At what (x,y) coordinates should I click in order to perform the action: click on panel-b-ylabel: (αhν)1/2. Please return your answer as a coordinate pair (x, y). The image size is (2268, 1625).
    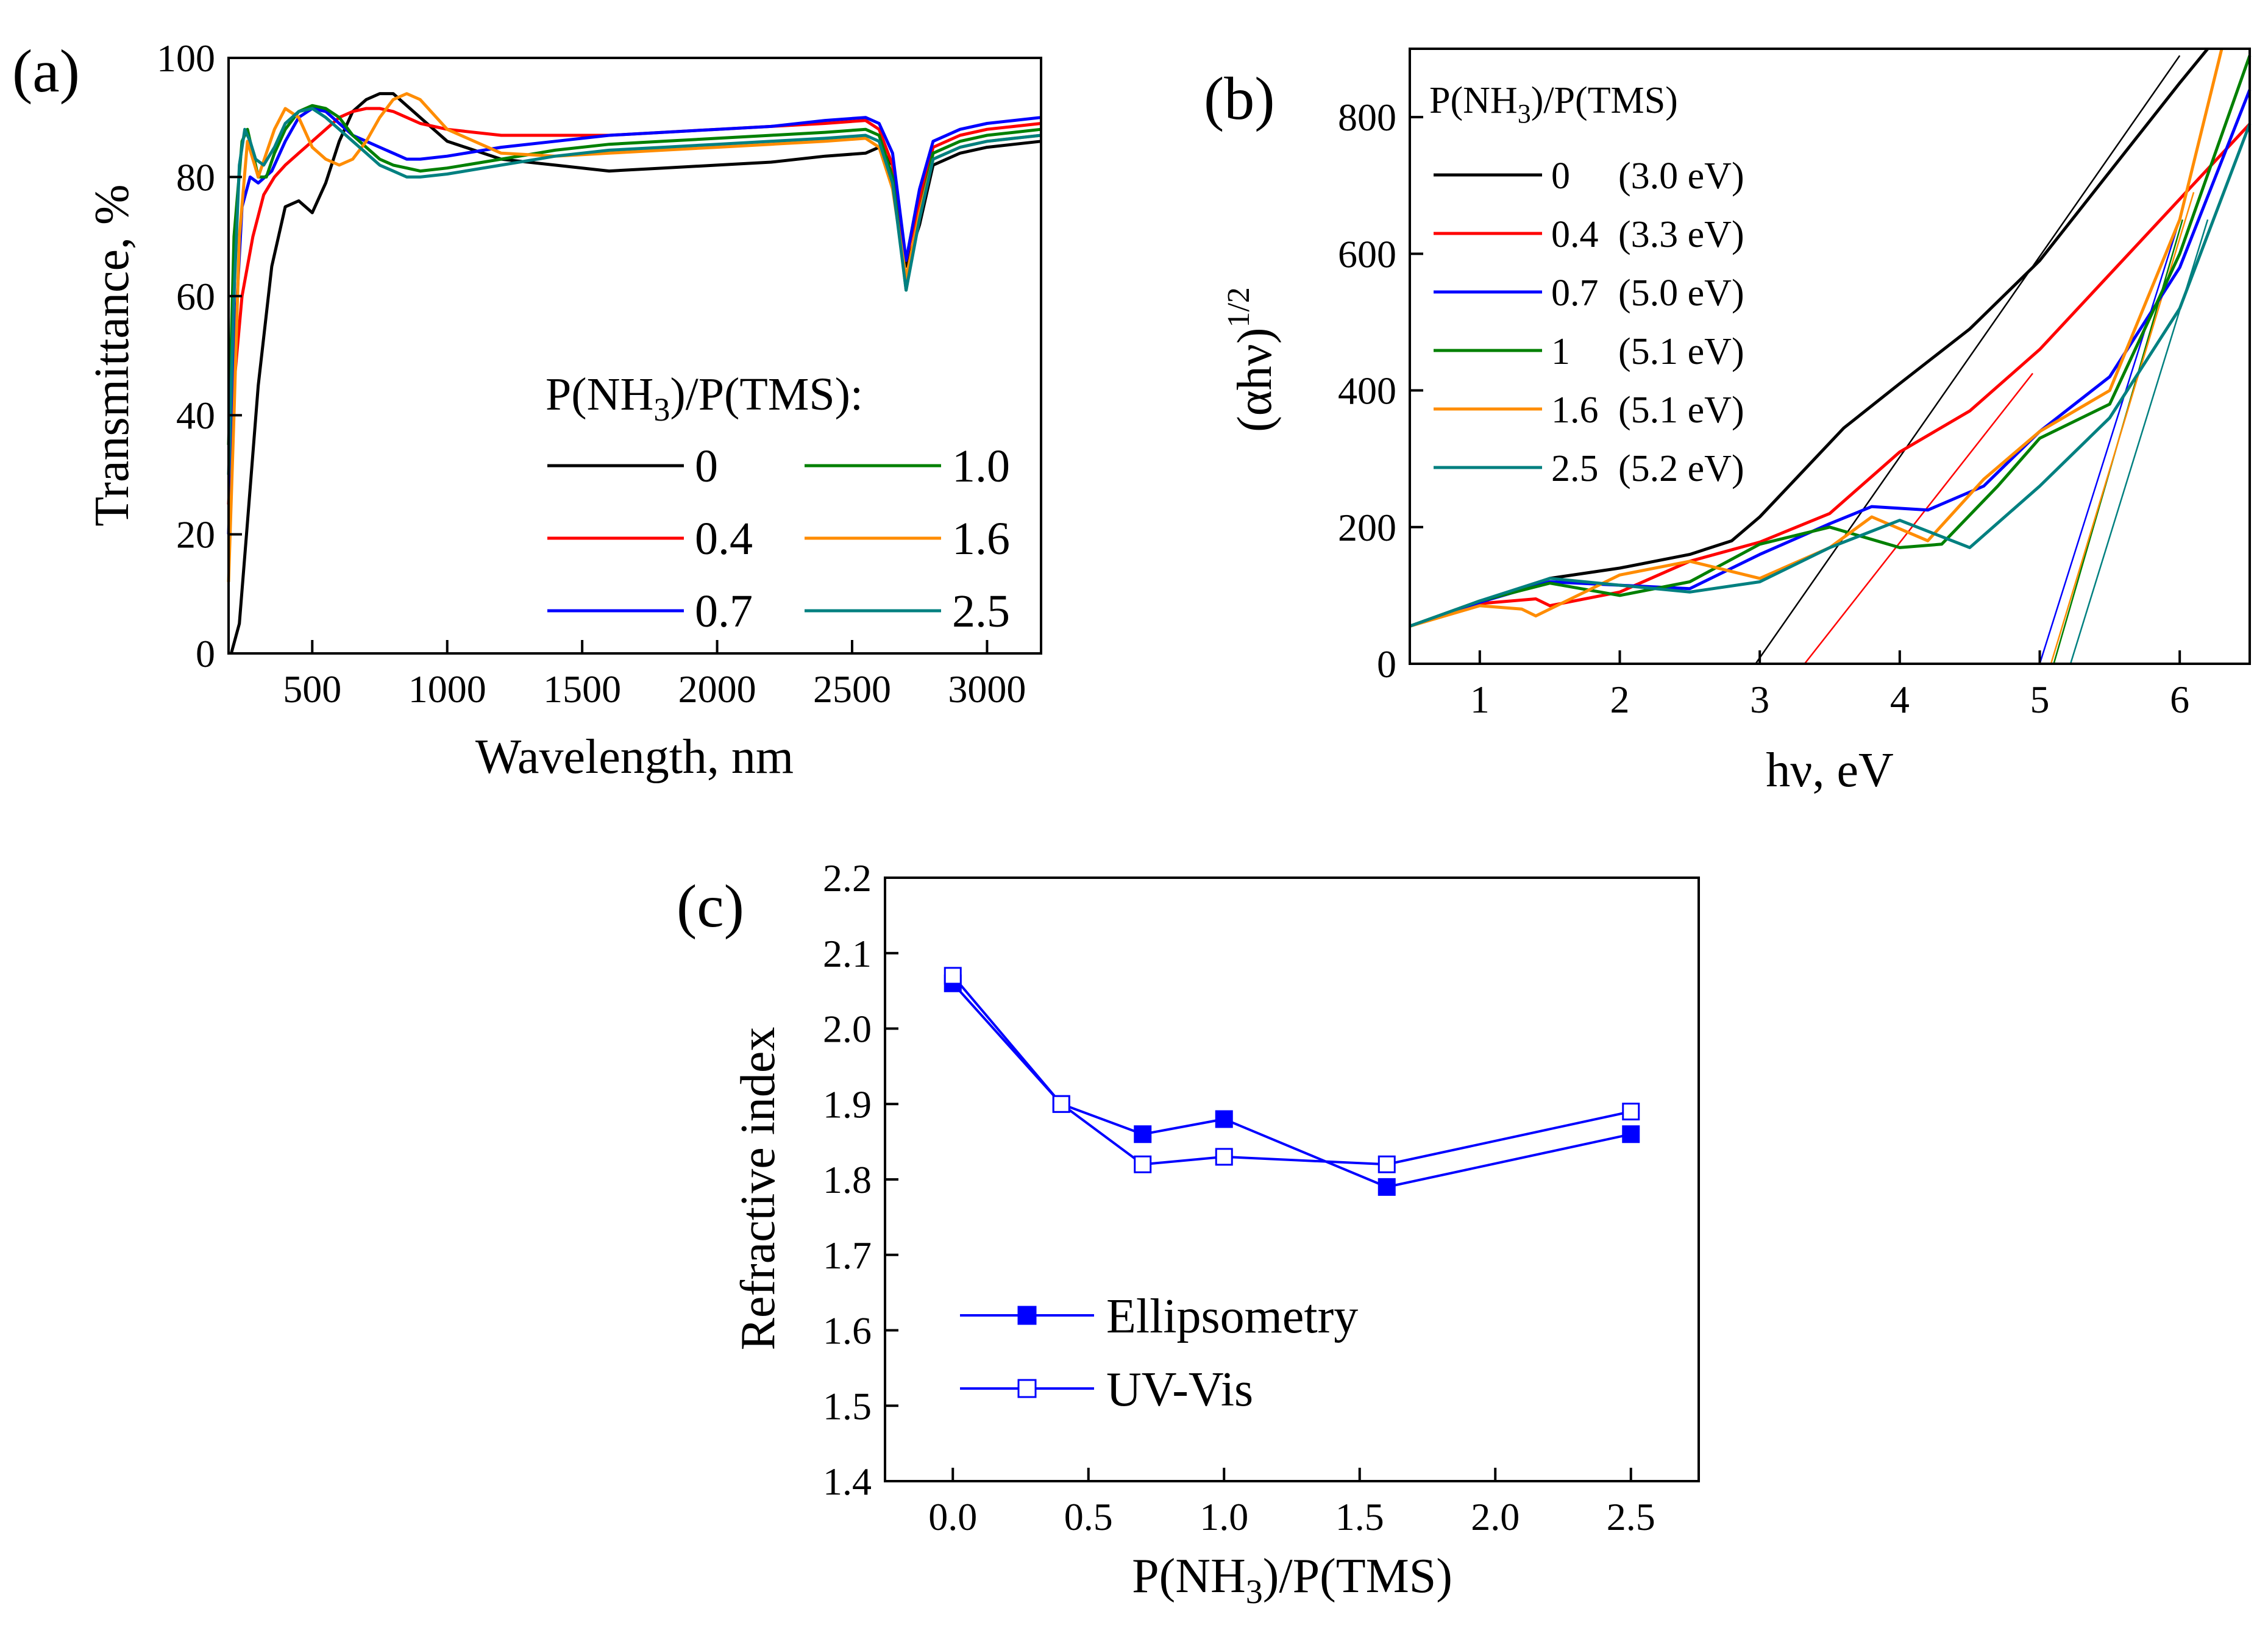
    Looking at the image, I should click on (1251, 359).